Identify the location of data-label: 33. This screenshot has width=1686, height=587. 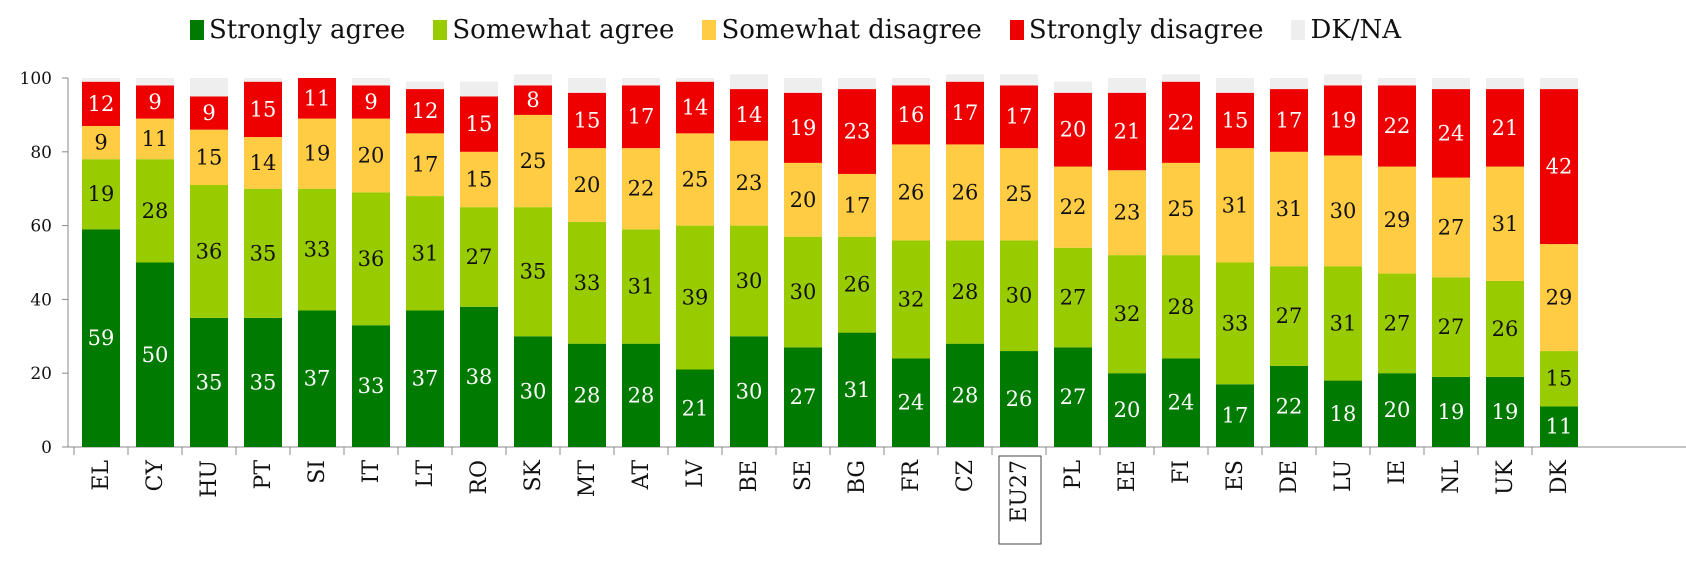
(1235, 323).